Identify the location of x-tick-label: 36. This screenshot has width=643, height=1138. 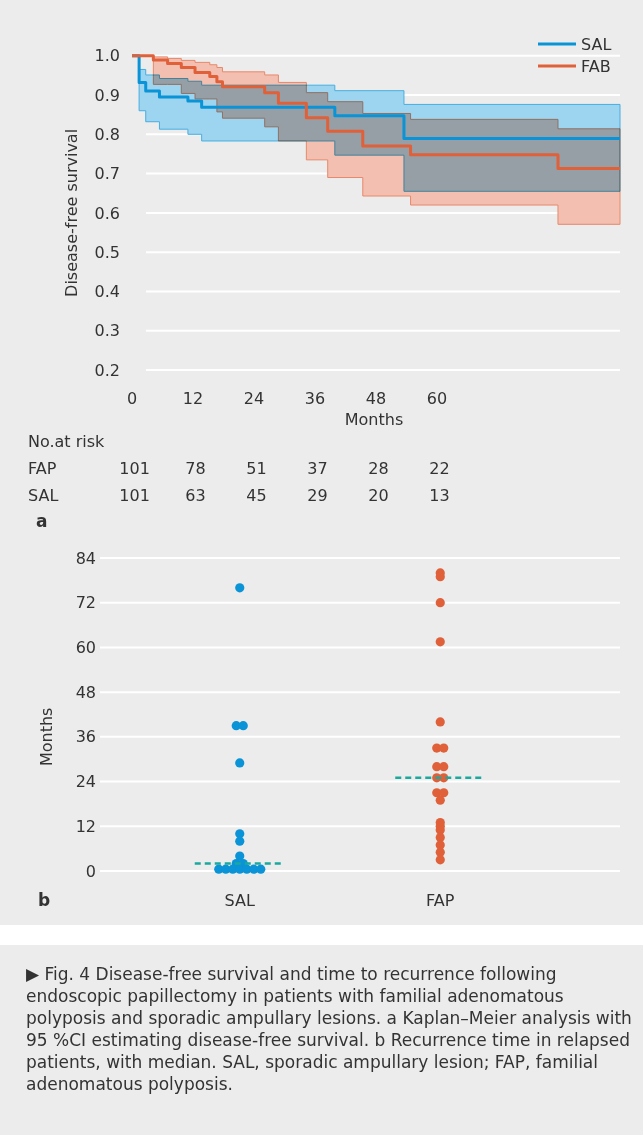
(315, 398).